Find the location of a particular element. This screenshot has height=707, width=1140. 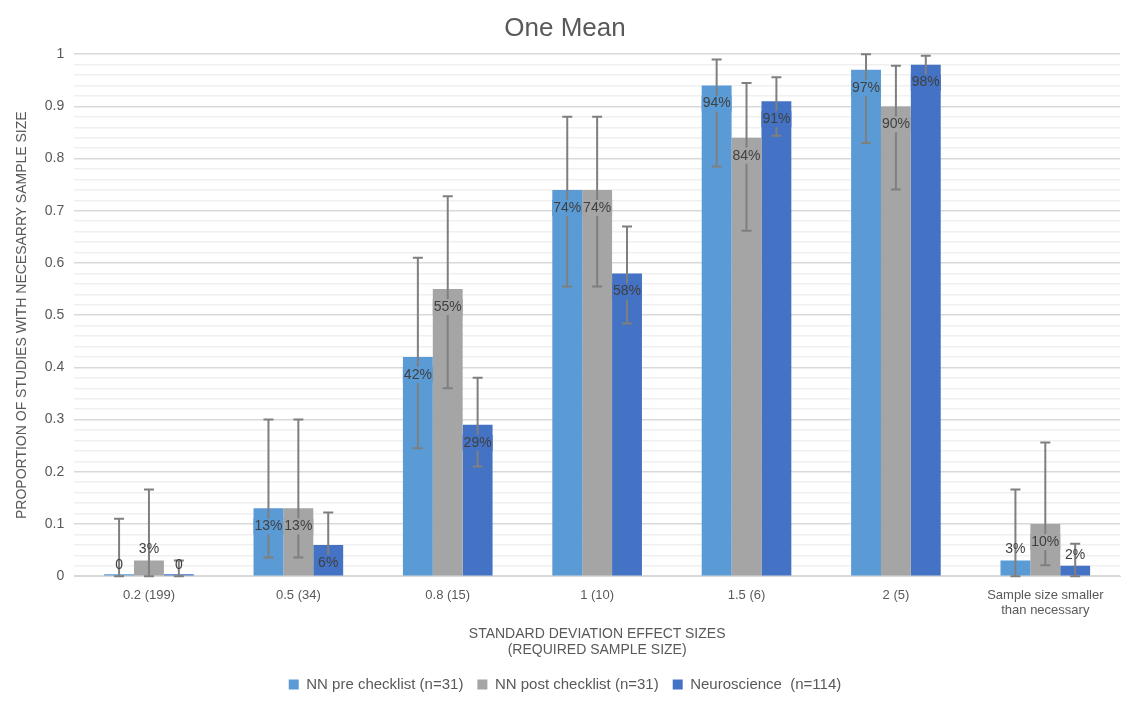

y-axis-title: PROPORTION OF STUDIES WITH NECESARRY SAMPLE SIZE is located at coordinates (21, 315).